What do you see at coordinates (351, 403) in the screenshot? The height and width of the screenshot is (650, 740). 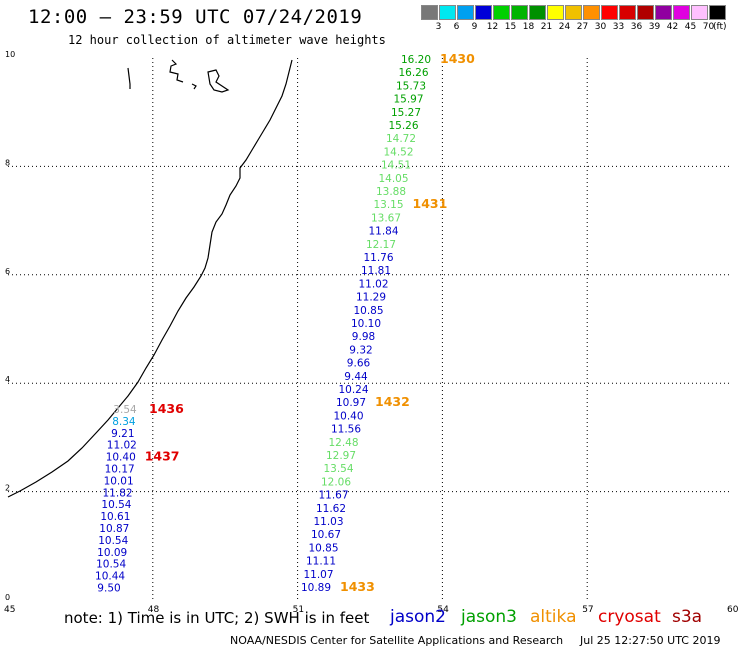 I see `swh-value: 10.97` at bounding box center [351, 403].